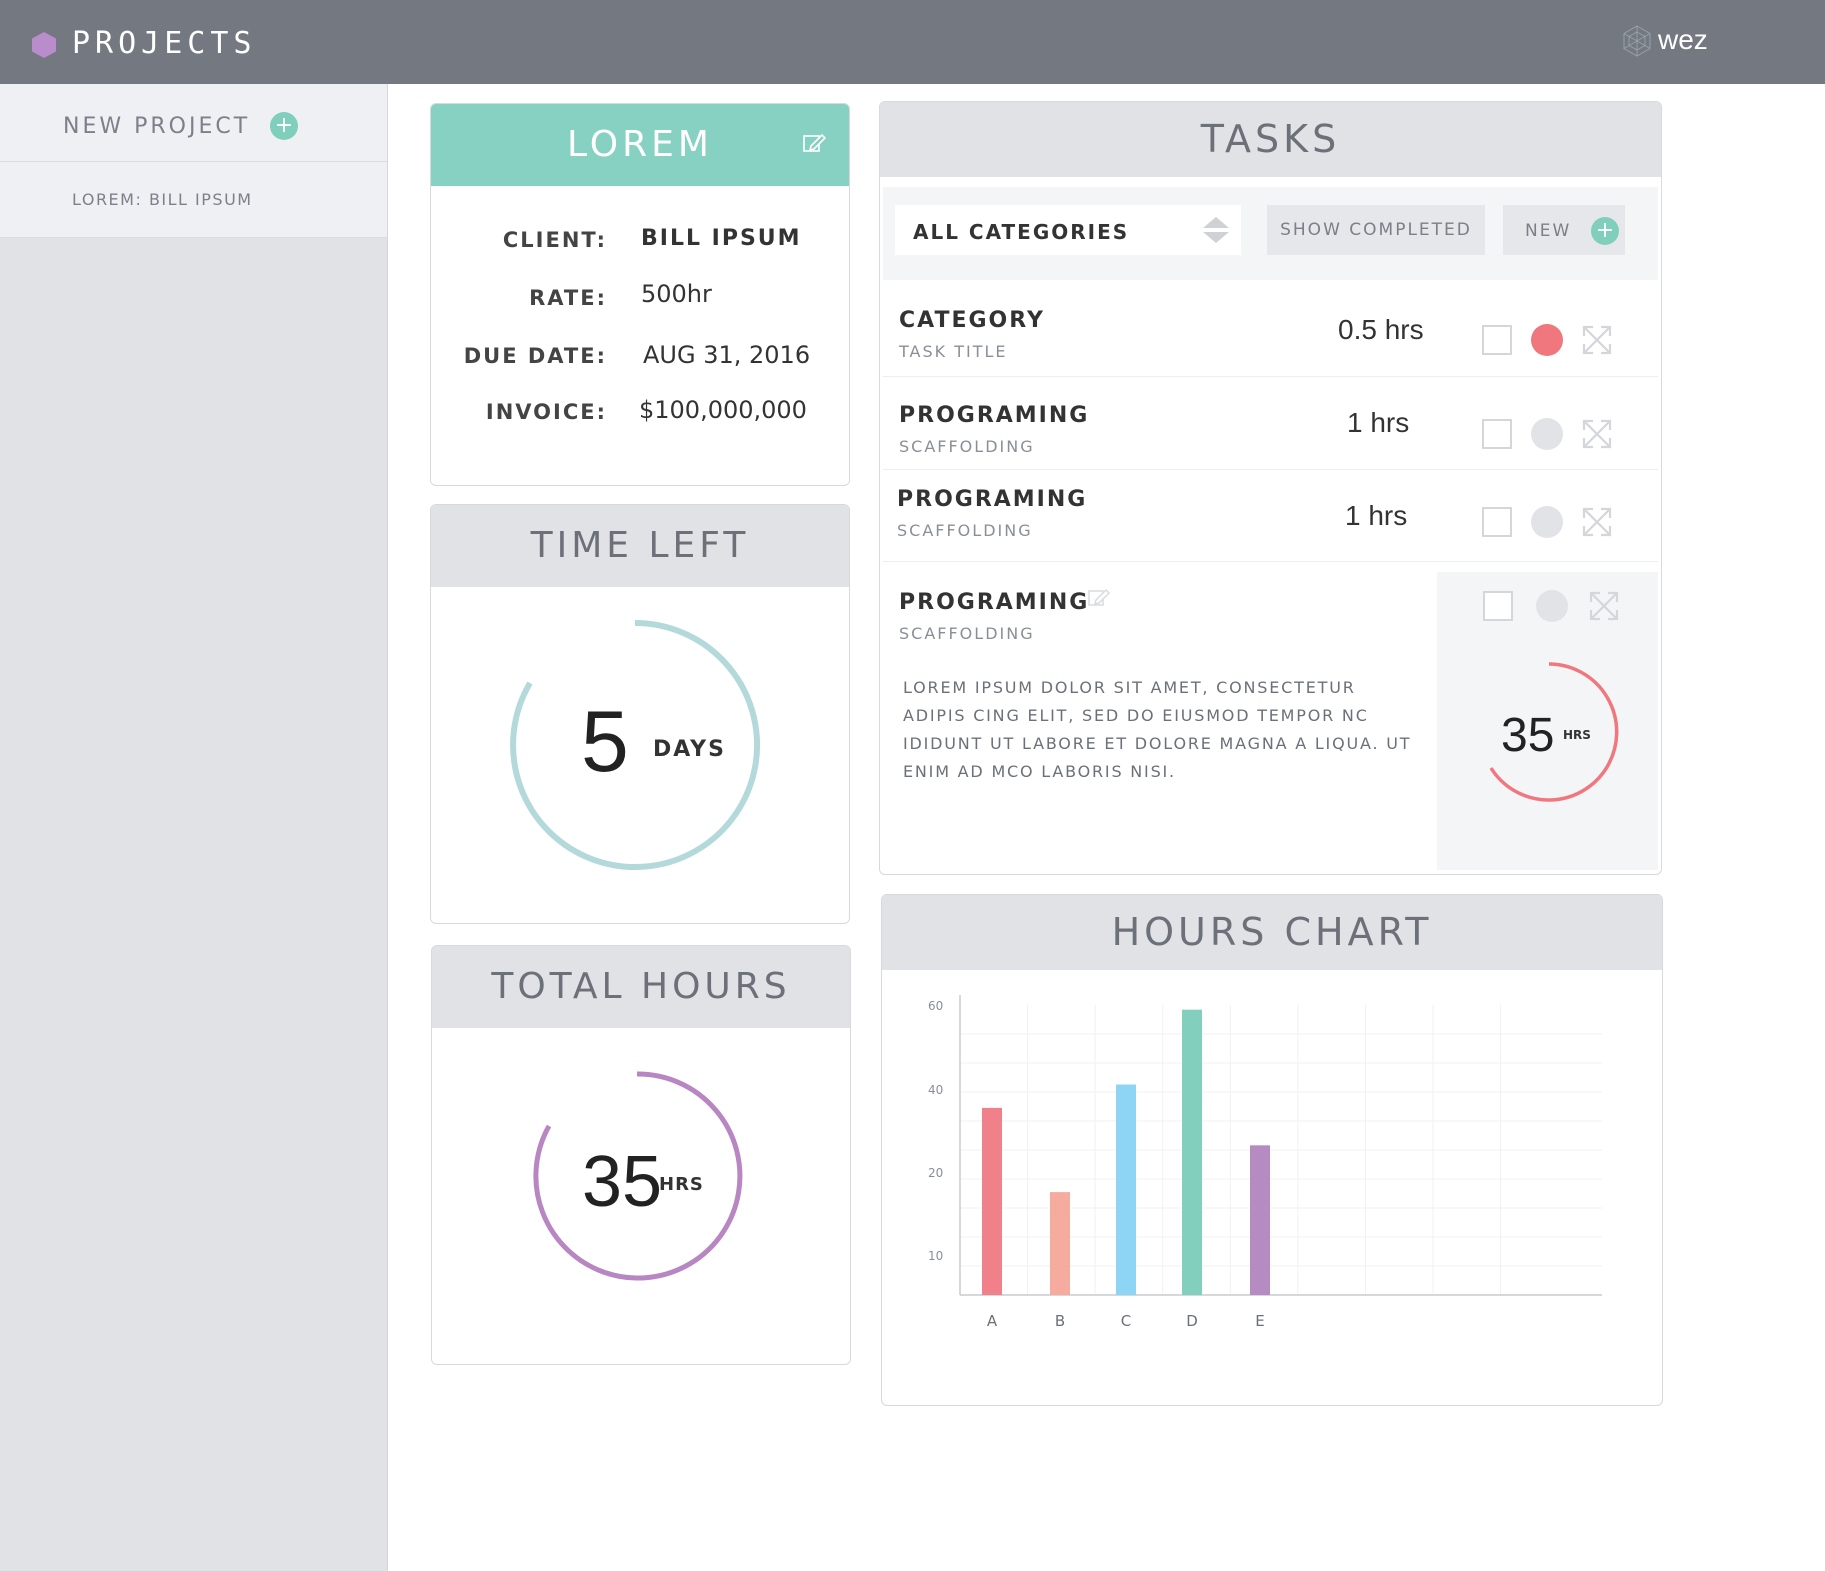  I want to click on total-hours-value: 35, so click(622, 1182).